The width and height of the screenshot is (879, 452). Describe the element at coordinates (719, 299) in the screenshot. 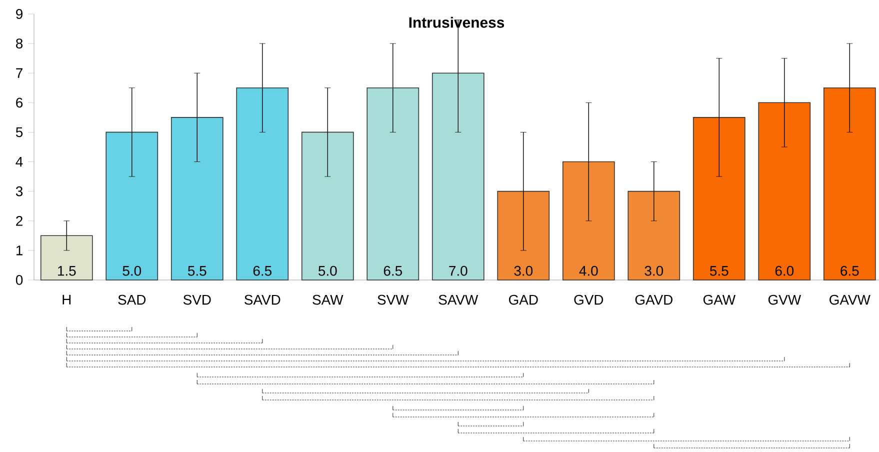

I see `x-tick-label: GAW` at that location.